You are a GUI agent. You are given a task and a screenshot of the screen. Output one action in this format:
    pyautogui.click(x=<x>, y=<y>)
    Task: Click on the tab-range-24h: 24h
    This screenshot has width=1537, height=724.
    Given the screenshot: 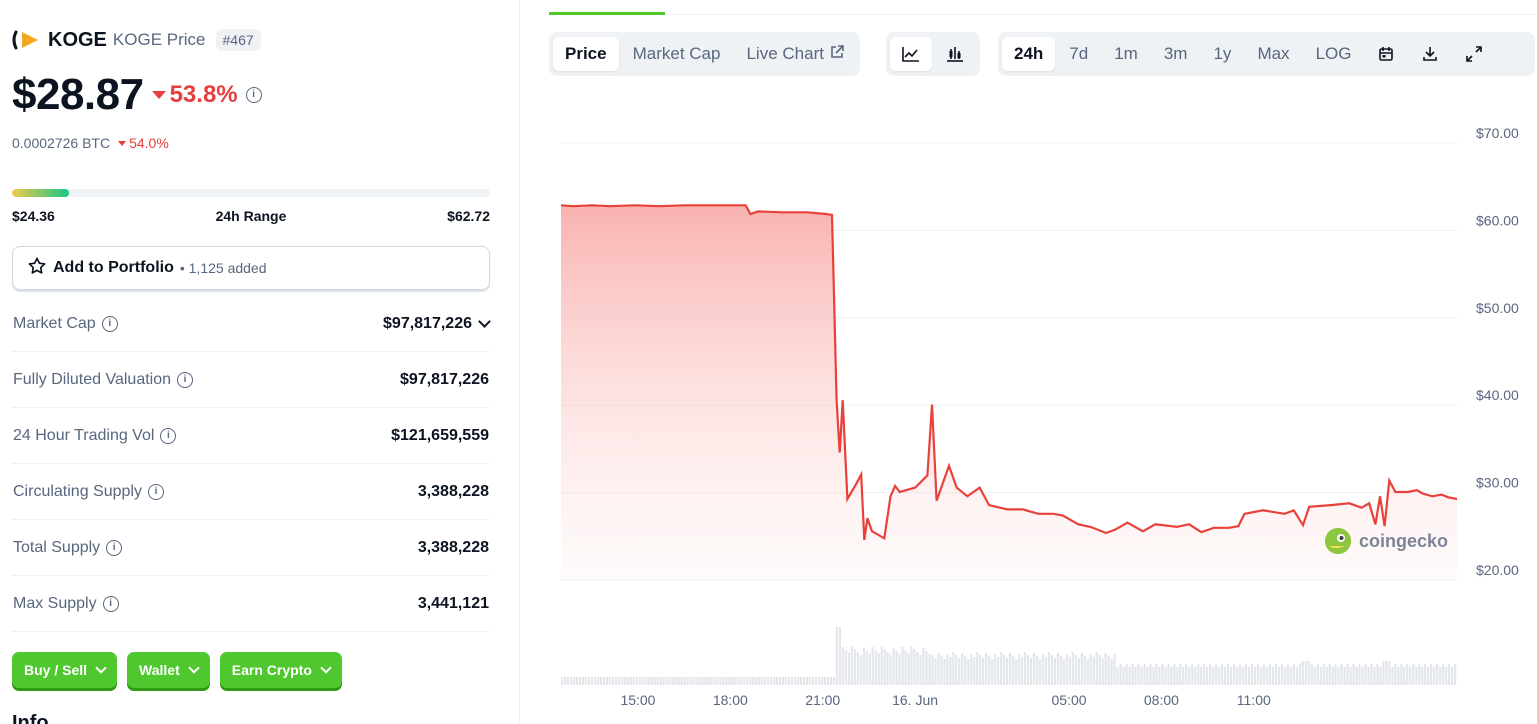 What is the action you would take?
    pyautogui.click(x=1029, y=54)
    